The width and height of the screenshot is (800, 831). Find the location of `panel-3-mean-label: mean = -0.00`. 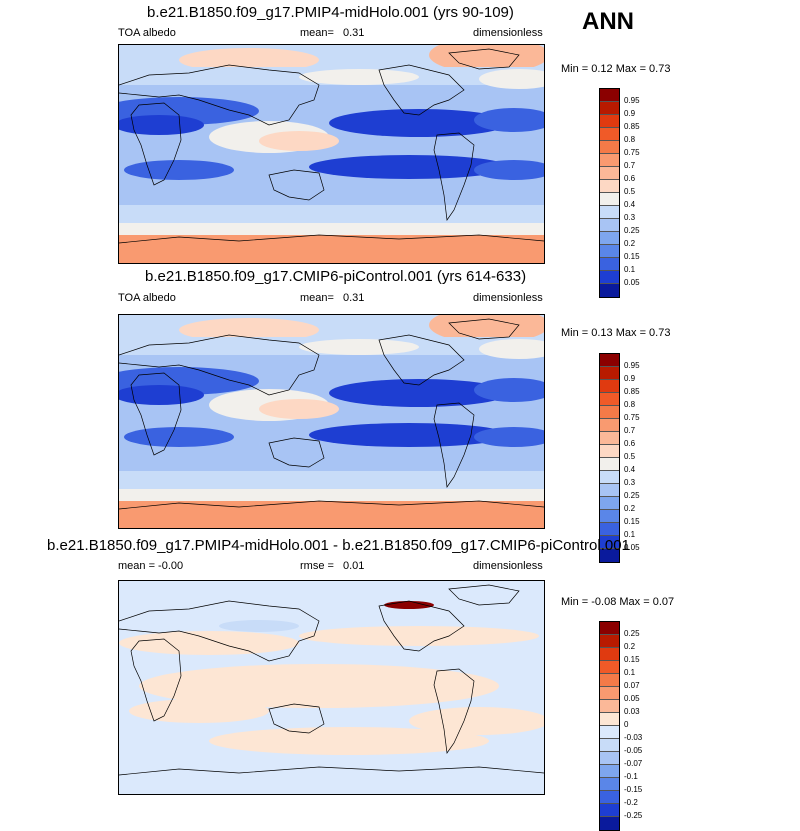

panel-3-mean-label: mean = -0.00 is located at coordinates (151, 566).